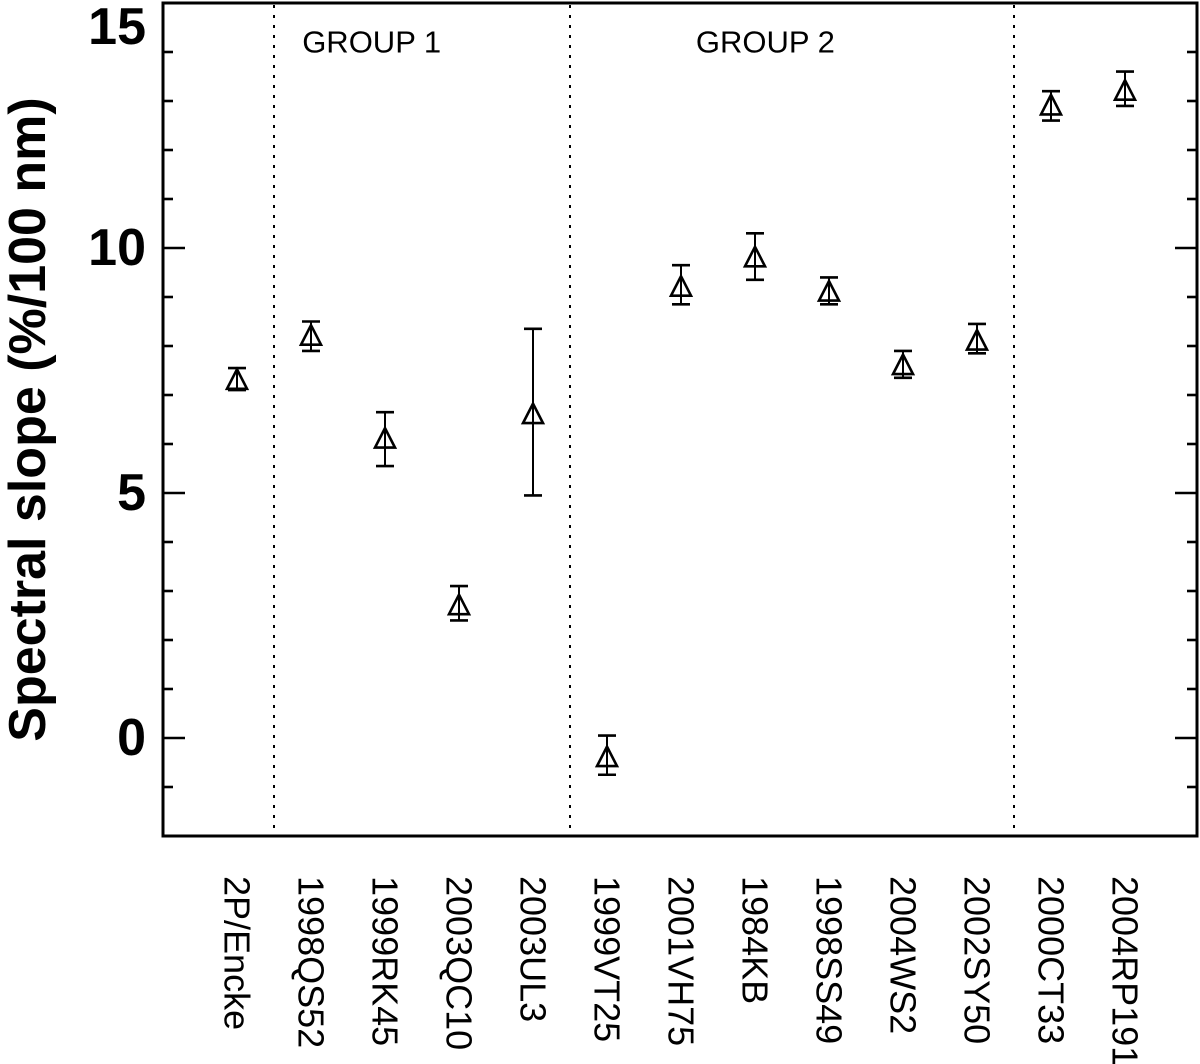 Image resolution: width=1200 pixels, height=1064 pixels. What do you see at coordinates (1125, 970) in the screenshot?
I see `x-axis-label-13: 2004RP191` at bounding box center [1125, 970].